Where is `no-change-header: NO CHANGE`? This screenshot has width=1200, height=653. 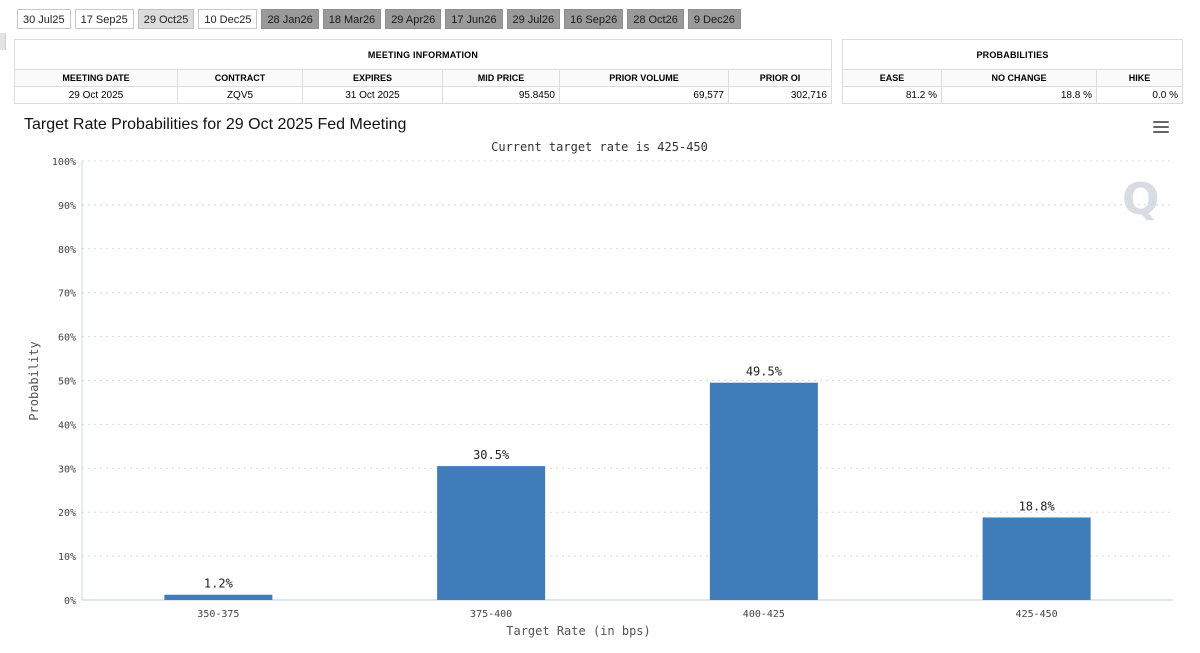
no-change-header: NO CHANGE is located at coordinates (1019, 78).